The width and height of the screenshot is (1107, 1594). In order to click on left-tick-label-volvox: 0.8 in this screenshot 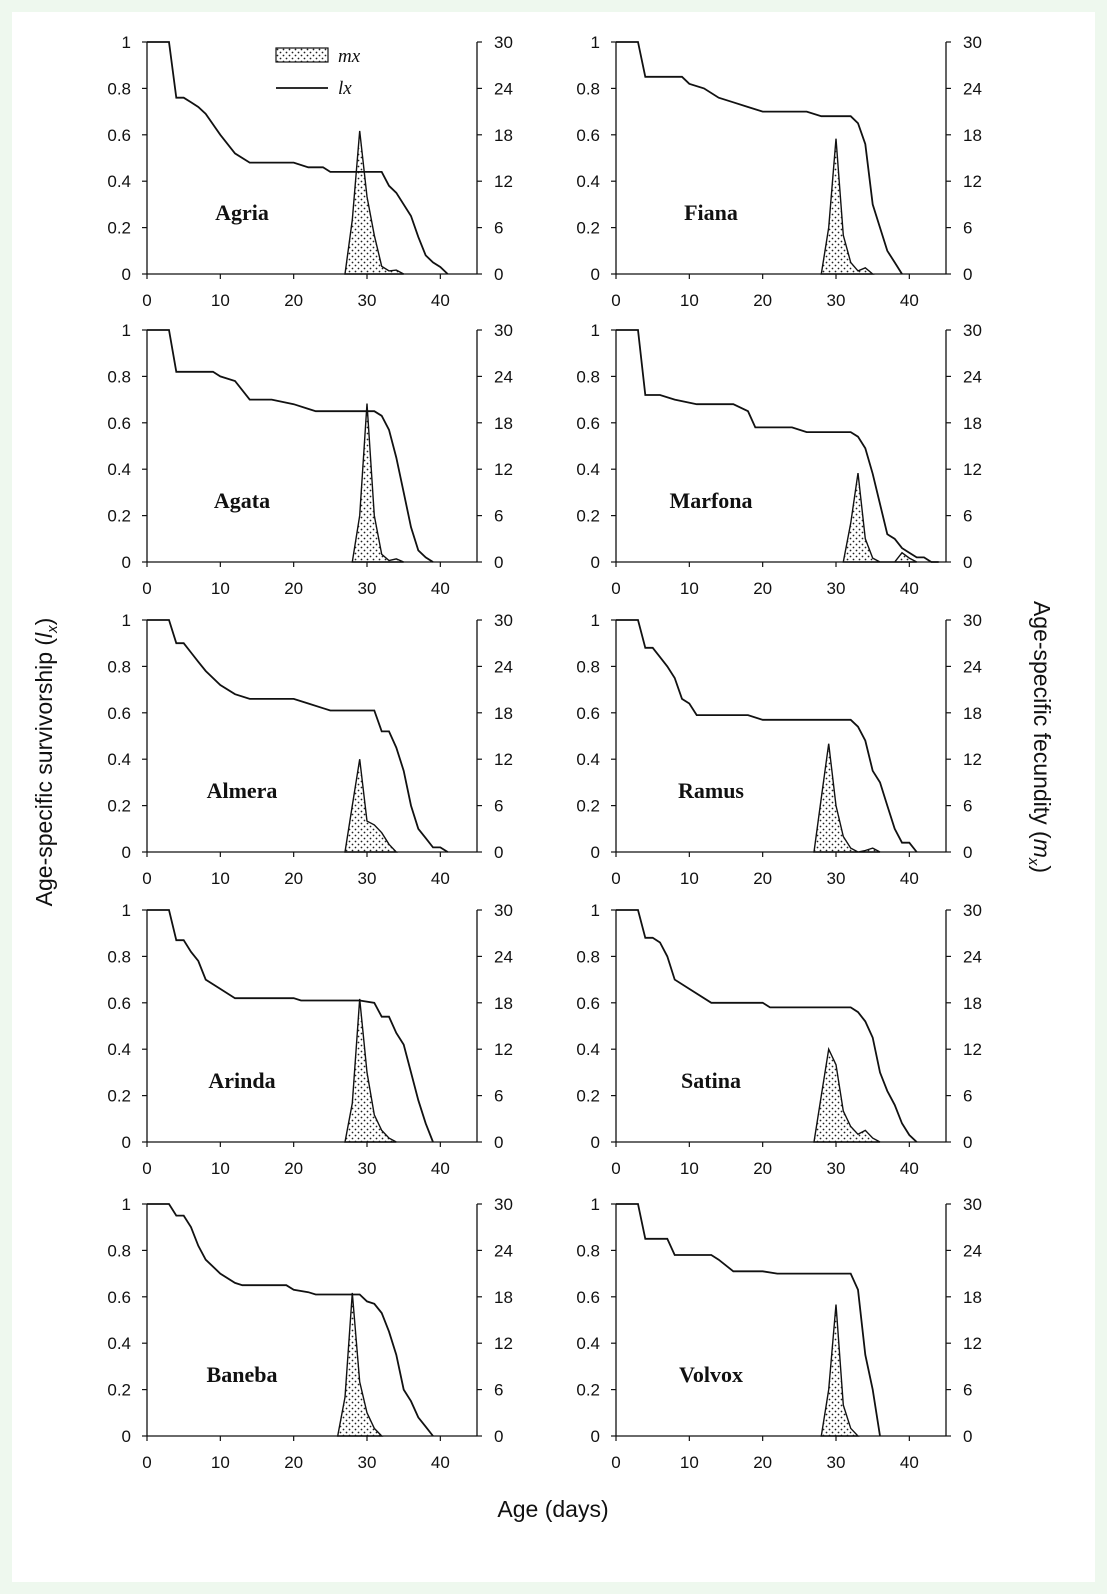, I will do `click(588, 1250)`.